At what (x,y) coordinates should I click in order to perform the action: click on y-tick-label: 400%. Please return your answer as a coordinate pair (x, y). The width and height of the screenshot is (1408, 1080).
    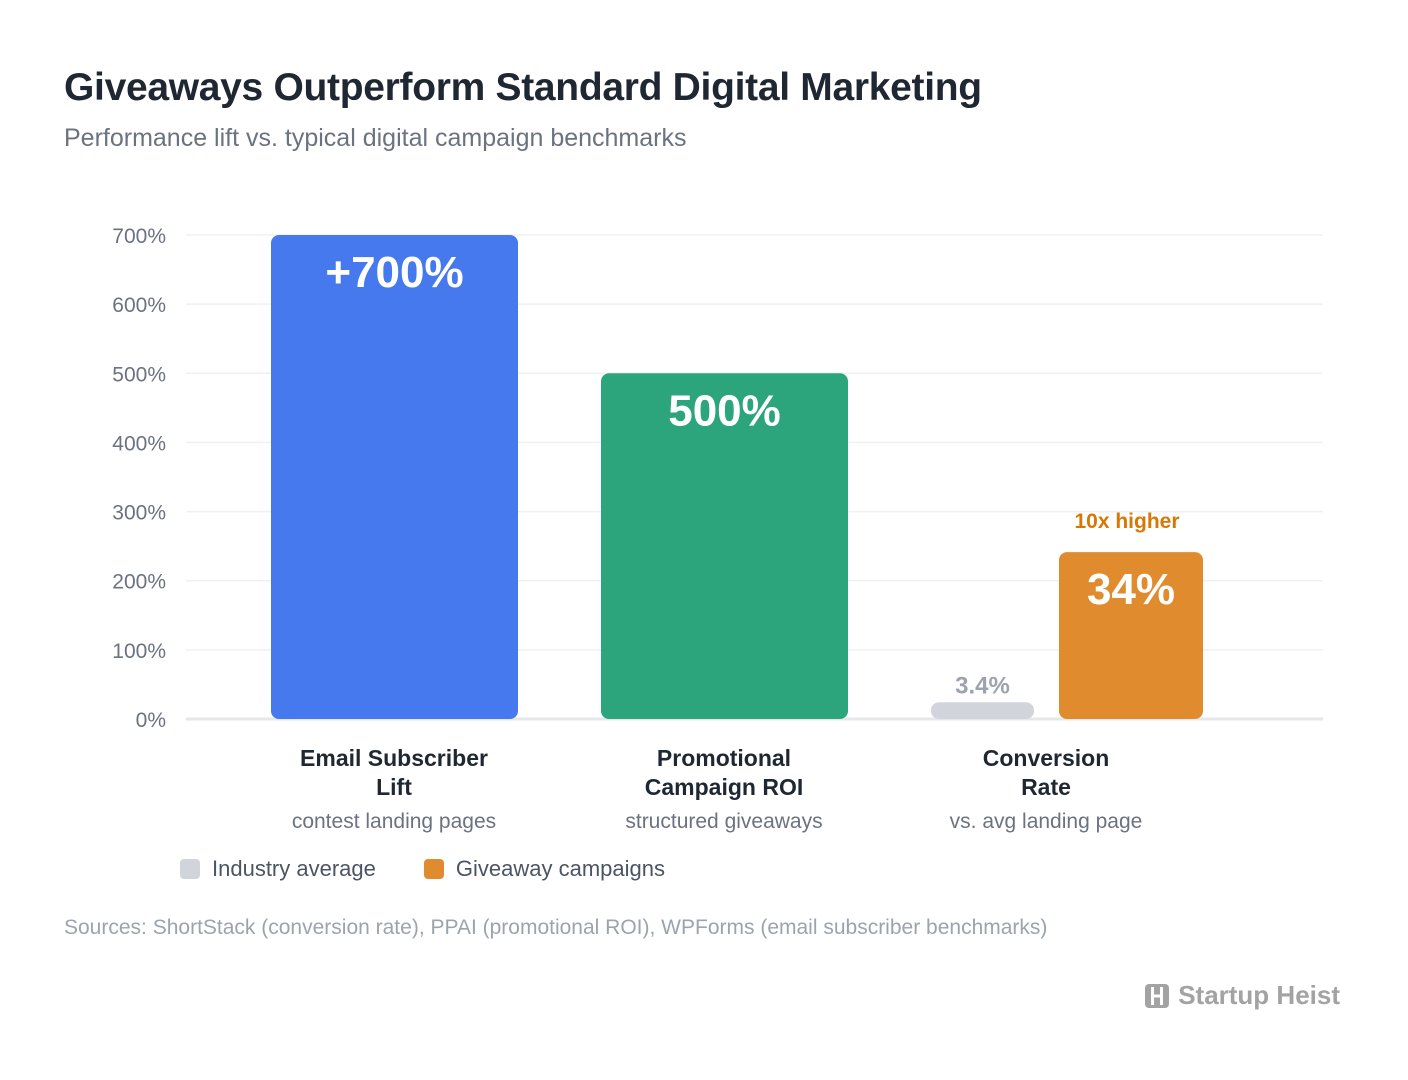
    Looking at the image, I should click on (139, 443).